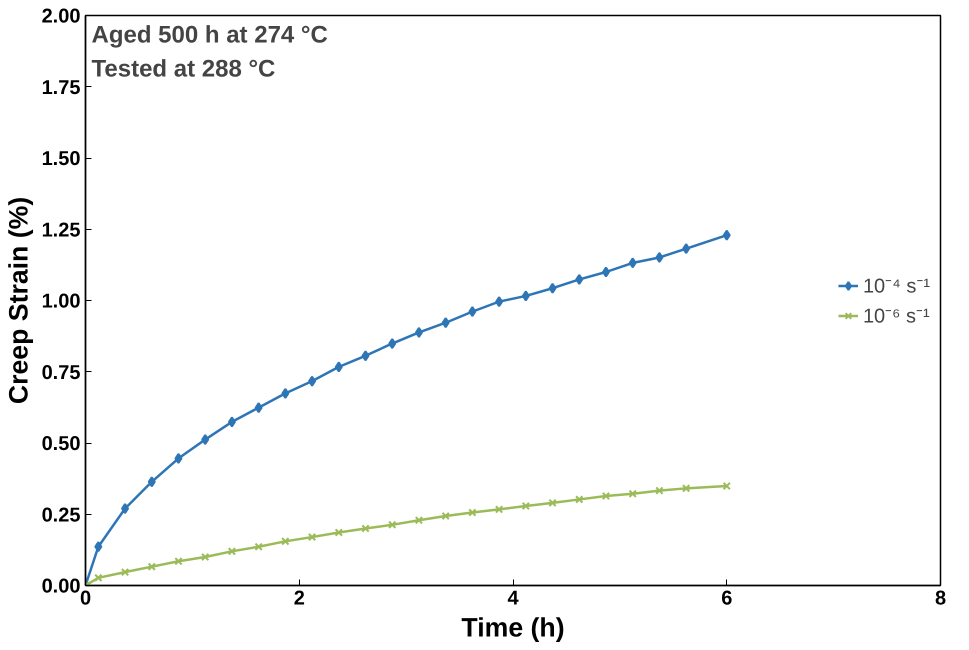 The image size is (969, 650). Describe the element at coordinates (61, 515) in the screenshot. I see `y-tick-label: 0.25` at that location.